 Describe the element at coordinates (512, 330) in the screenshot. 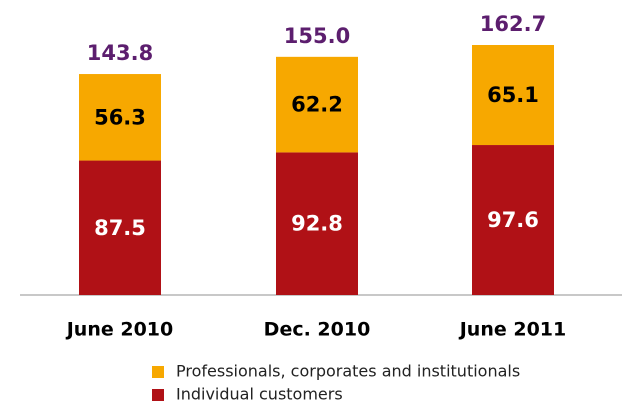

I see `x-tick-label: June 2011` at that location.